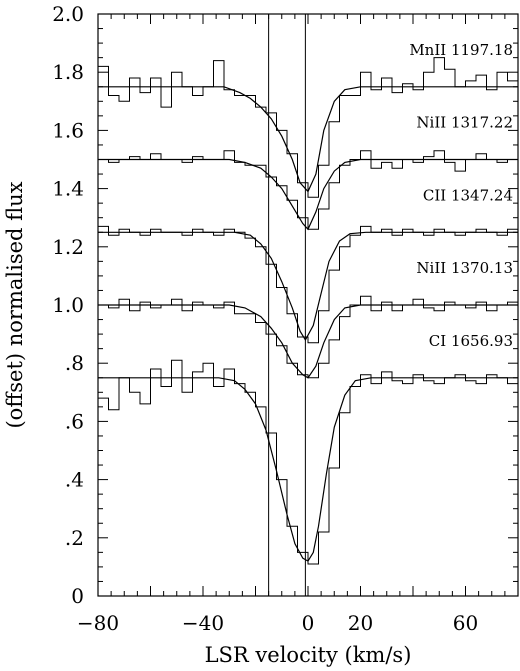 The height and width of the screenshot is (671, 520). What do you see at coordinates (468, 195) in the screenshot?
I see `series-label: CII 1347.24` at bounding box center [468, 195].